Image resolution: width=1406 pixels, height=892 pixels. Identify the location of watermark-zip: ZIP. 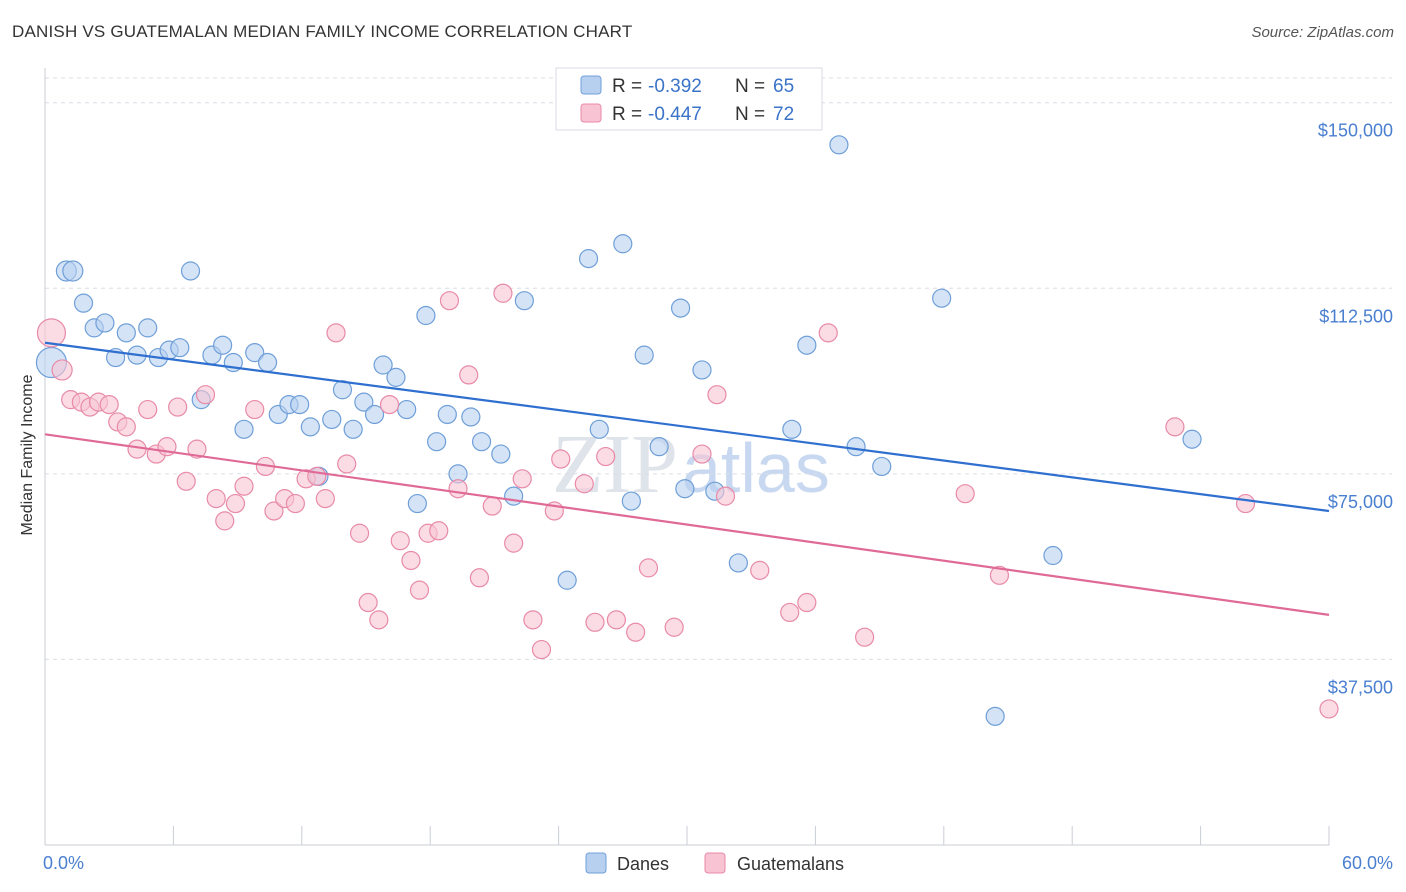
(615, 464).